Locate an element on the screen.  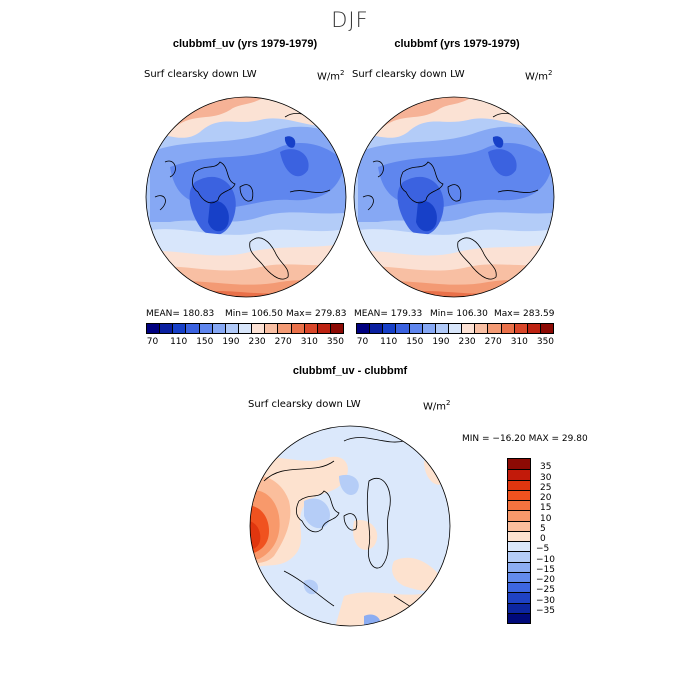
panel-3-colorbar-tick-label: −25 is located at coordinates (545, 590).